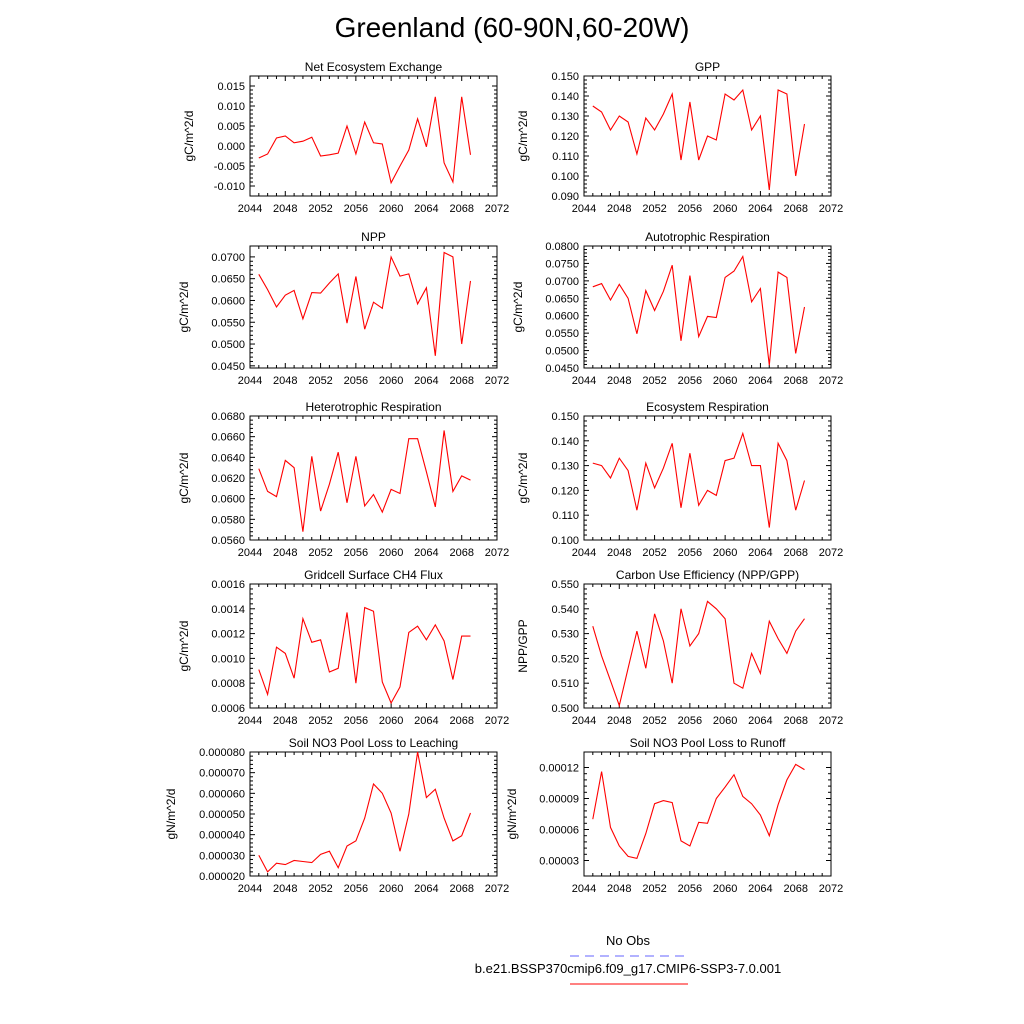 The width and height of the screenshot is (1024, 1024). I want to click on panel-10-xtick-label-2060: 2060, so click(725, 889).